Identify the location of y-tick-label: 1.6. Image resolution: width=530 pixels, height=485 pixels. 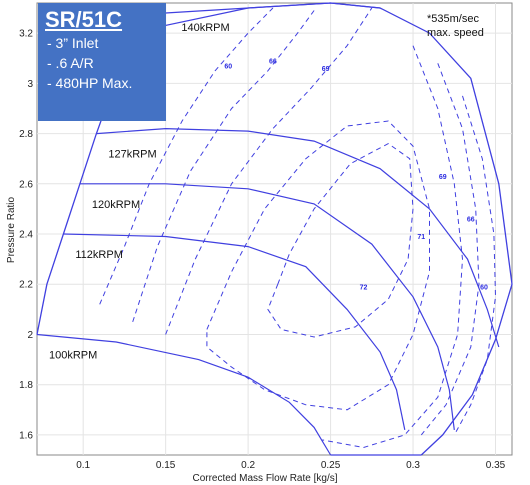
(26, 435).